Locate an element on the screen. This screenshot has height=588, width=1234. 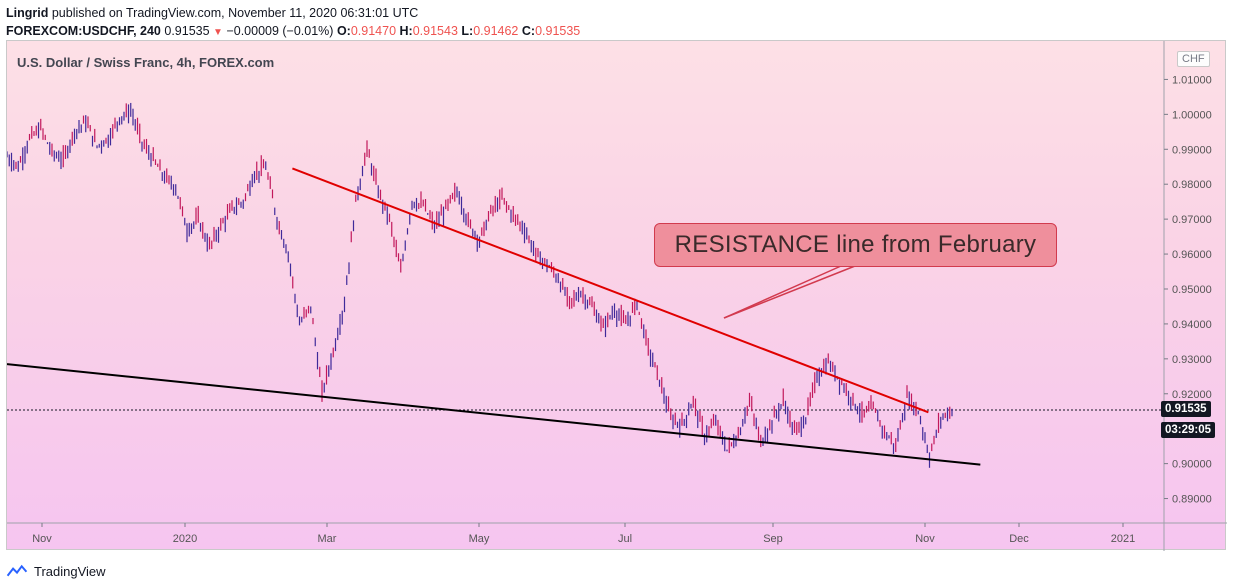
symbol-id: FOREXCOM:USDCHF, 240 is located at coordinates (83, 31).